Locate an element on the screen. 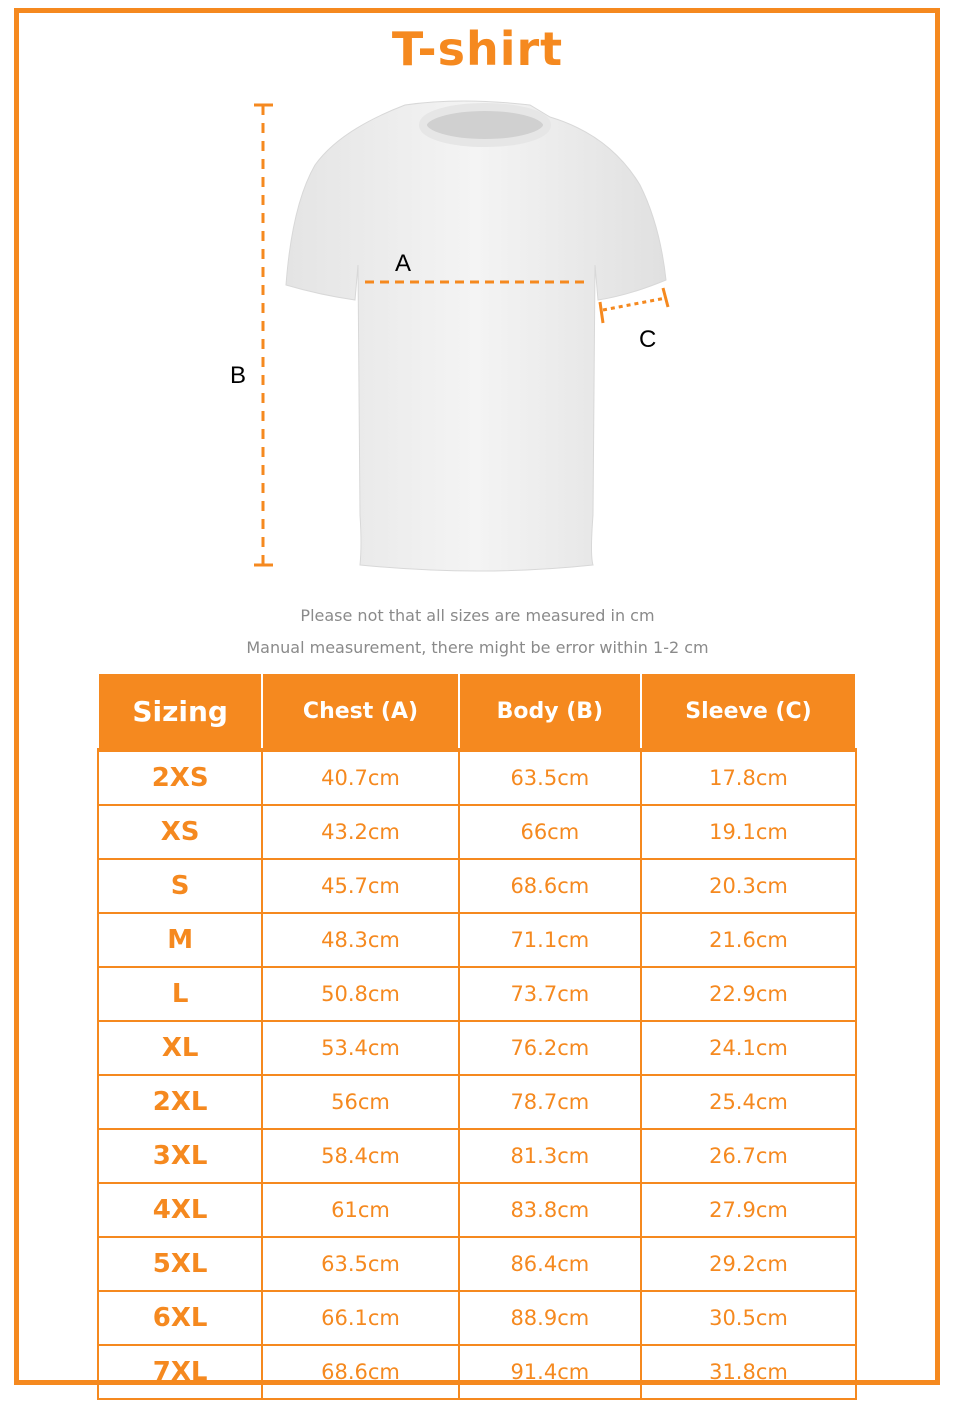 This screenshot has height=1418, width=955. cell-body: 71.1cm is located at coordinates (549, 940).